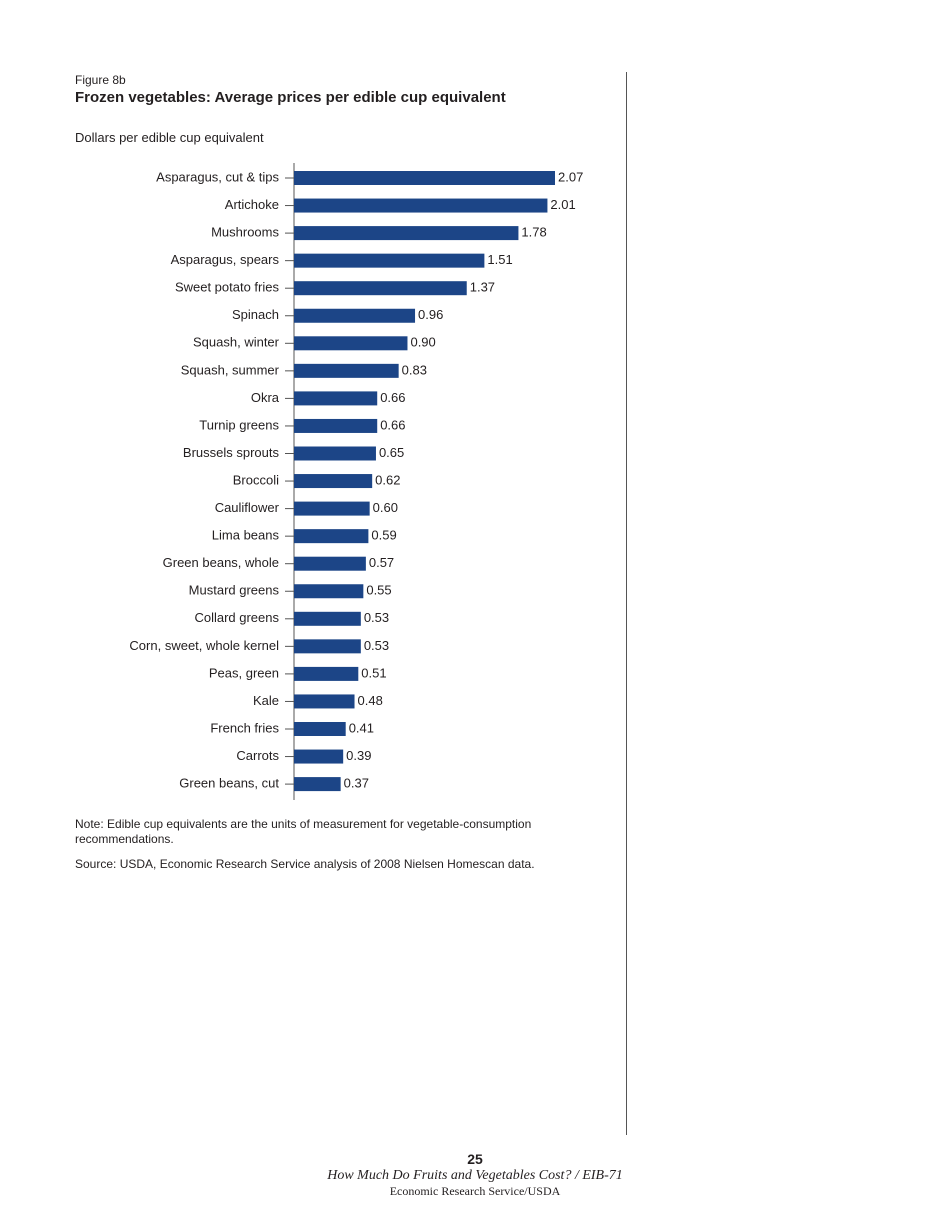 This screenshot has width=950, height=1230. What do you see at coordinates (256, 479) in the screenshot?
I see `category-label: Broccoli` at bounding box center [256, 479].